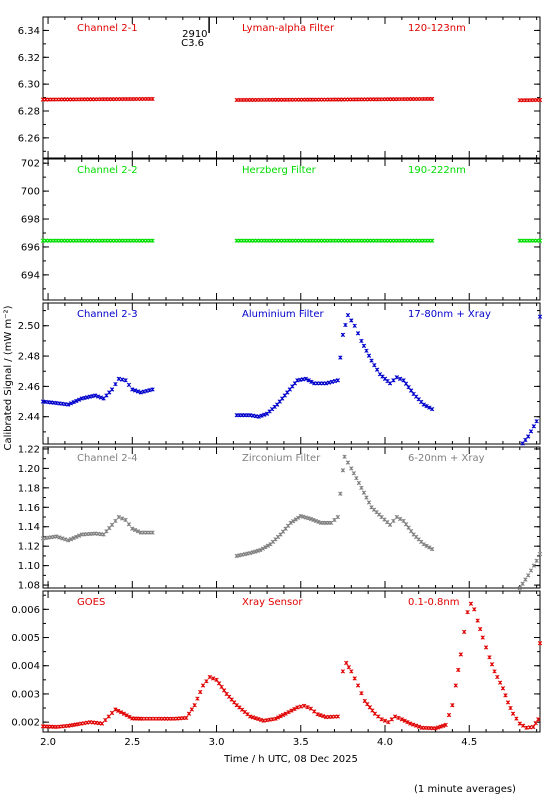 This screenshot has height=804, width=550. I want to click on y-tick-label: 1.10, so click(29, 566).